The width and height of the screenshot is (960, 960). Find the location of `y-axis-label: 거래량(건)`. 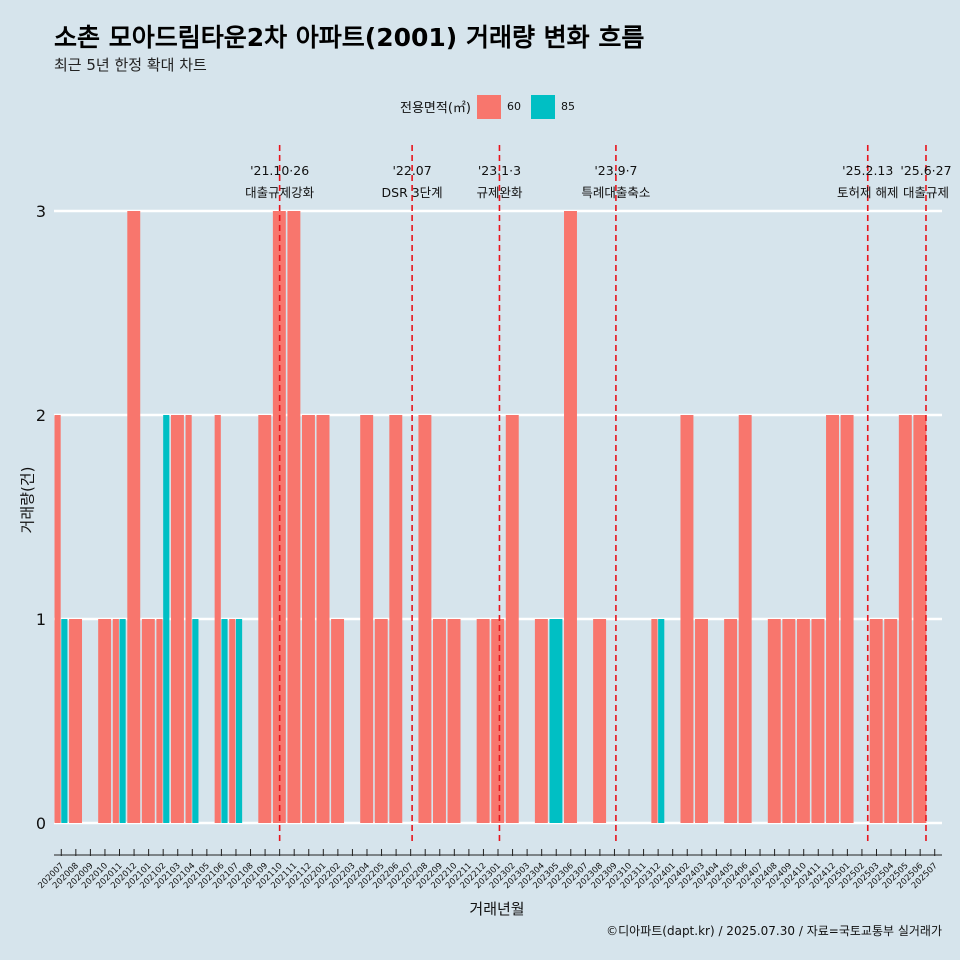

y-axis-label: 거래량(건) is located at coordinates (27, 500).